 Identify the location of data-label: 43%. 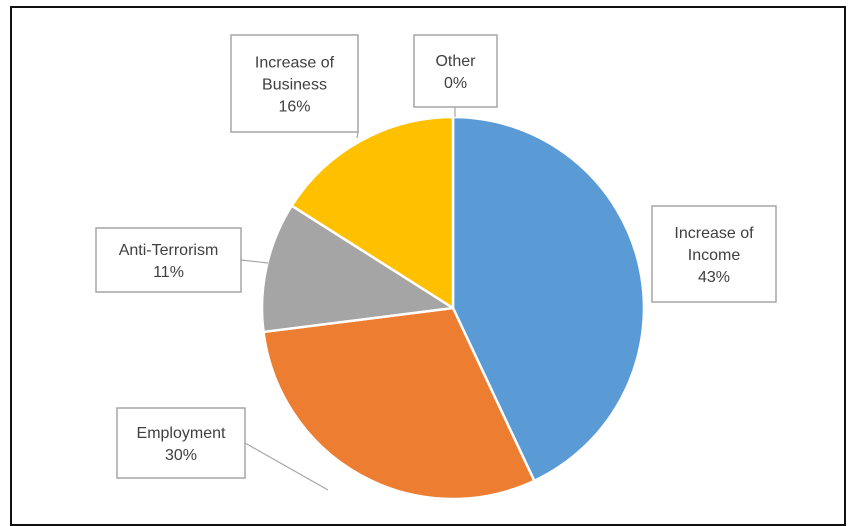
(714, 277).